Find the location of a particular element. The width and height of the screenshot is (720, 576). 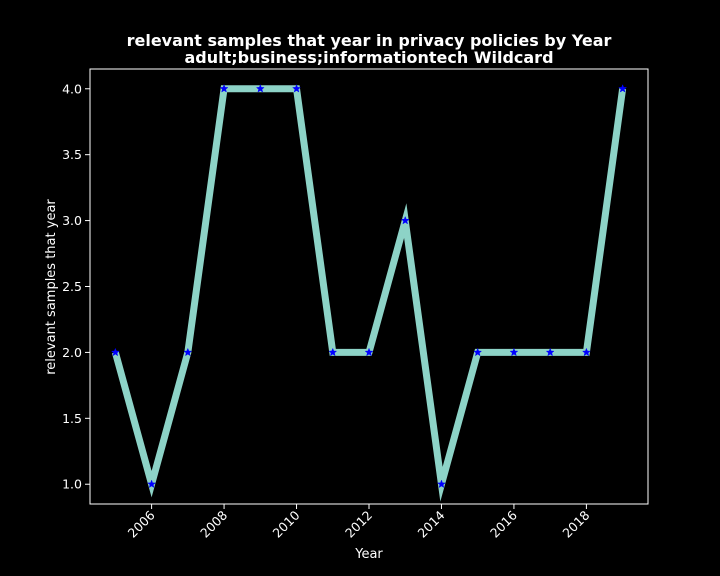

x-tick-label: 2008 is located at coordinates (213, 523).